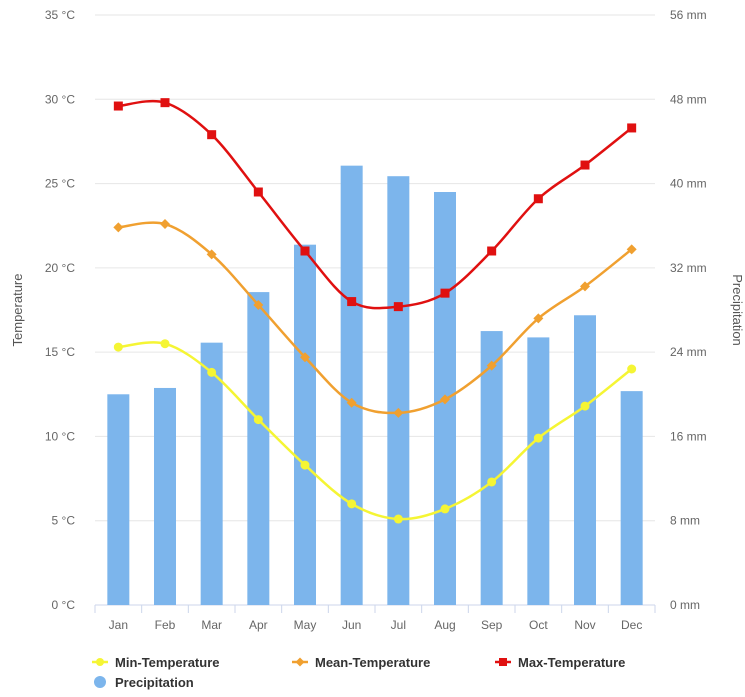  I want to click on legend-label-min-temperature: Min-Temperature, so click(167, 662).